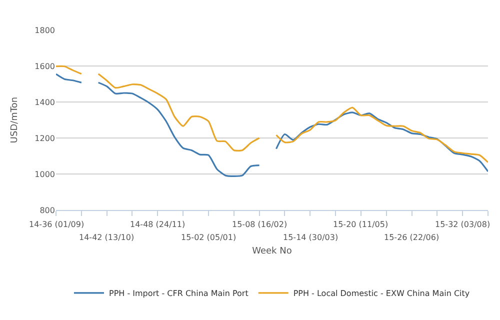 The height and width of the screenshot is (320, 500). What do you see at coordinates (47, 210) in the screenshot?
I see `y-tick-label: 800` at bounding box center [47, 210].